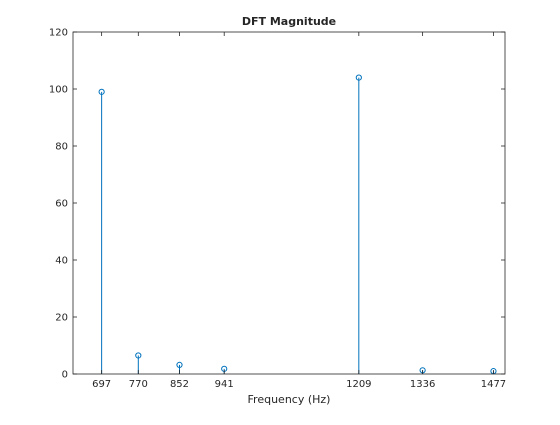  I want to click on x-tick-label: 1336, so click(422, 384).